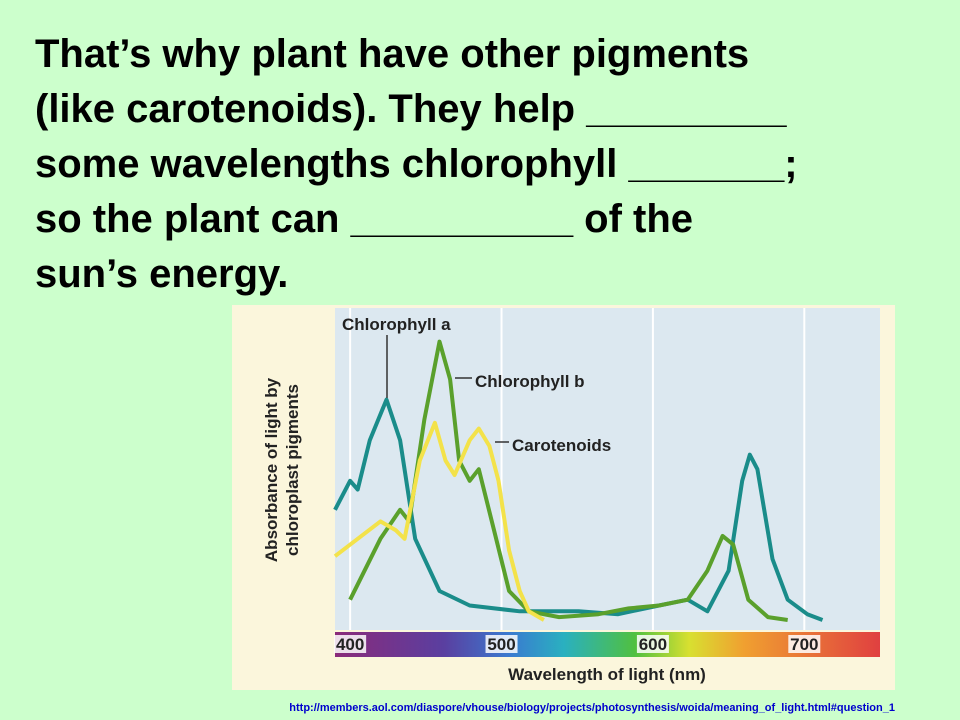  I want to click on text-line: (like carotenoids). They help _________, so click(411, 109).